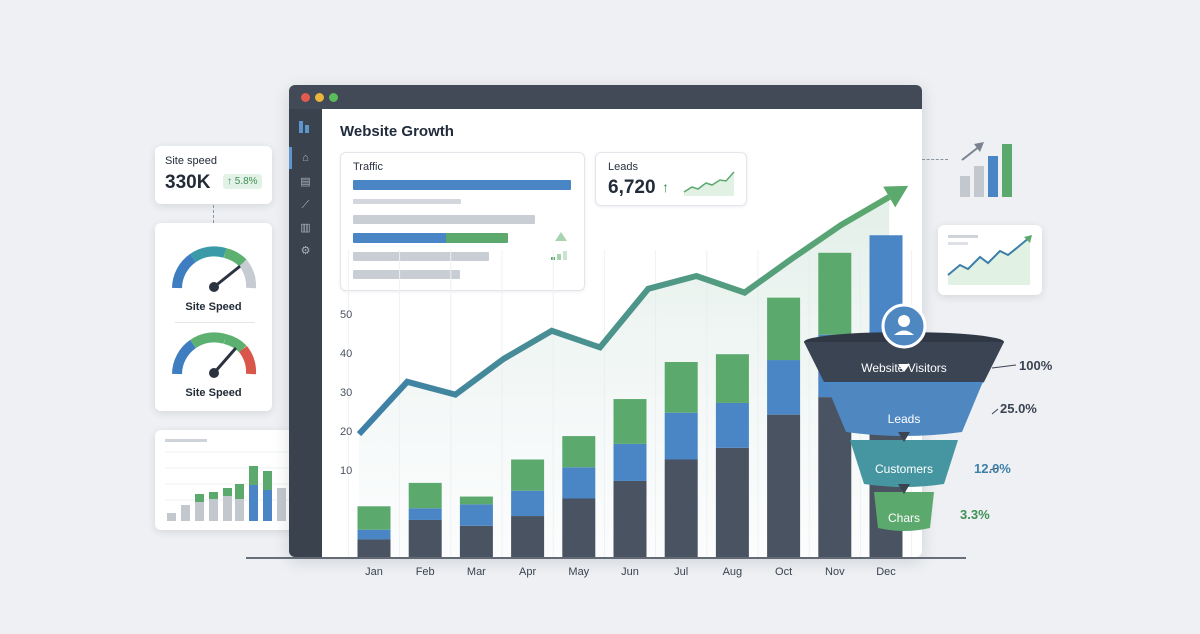 The height and width of the screenshot is (634, 1200). Describe the element at coordinates (397, 131) in the screenshot. I see `page-title: Website Growth` at that location.